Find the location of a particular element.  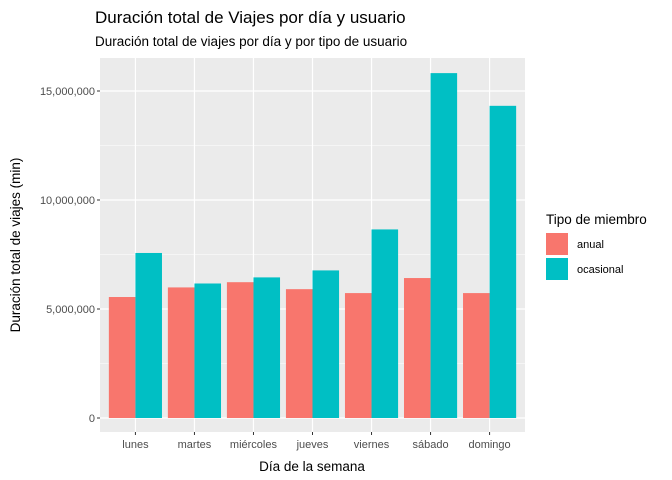

legend-title: Tipo de miembro is located at coordinates (596, 219).